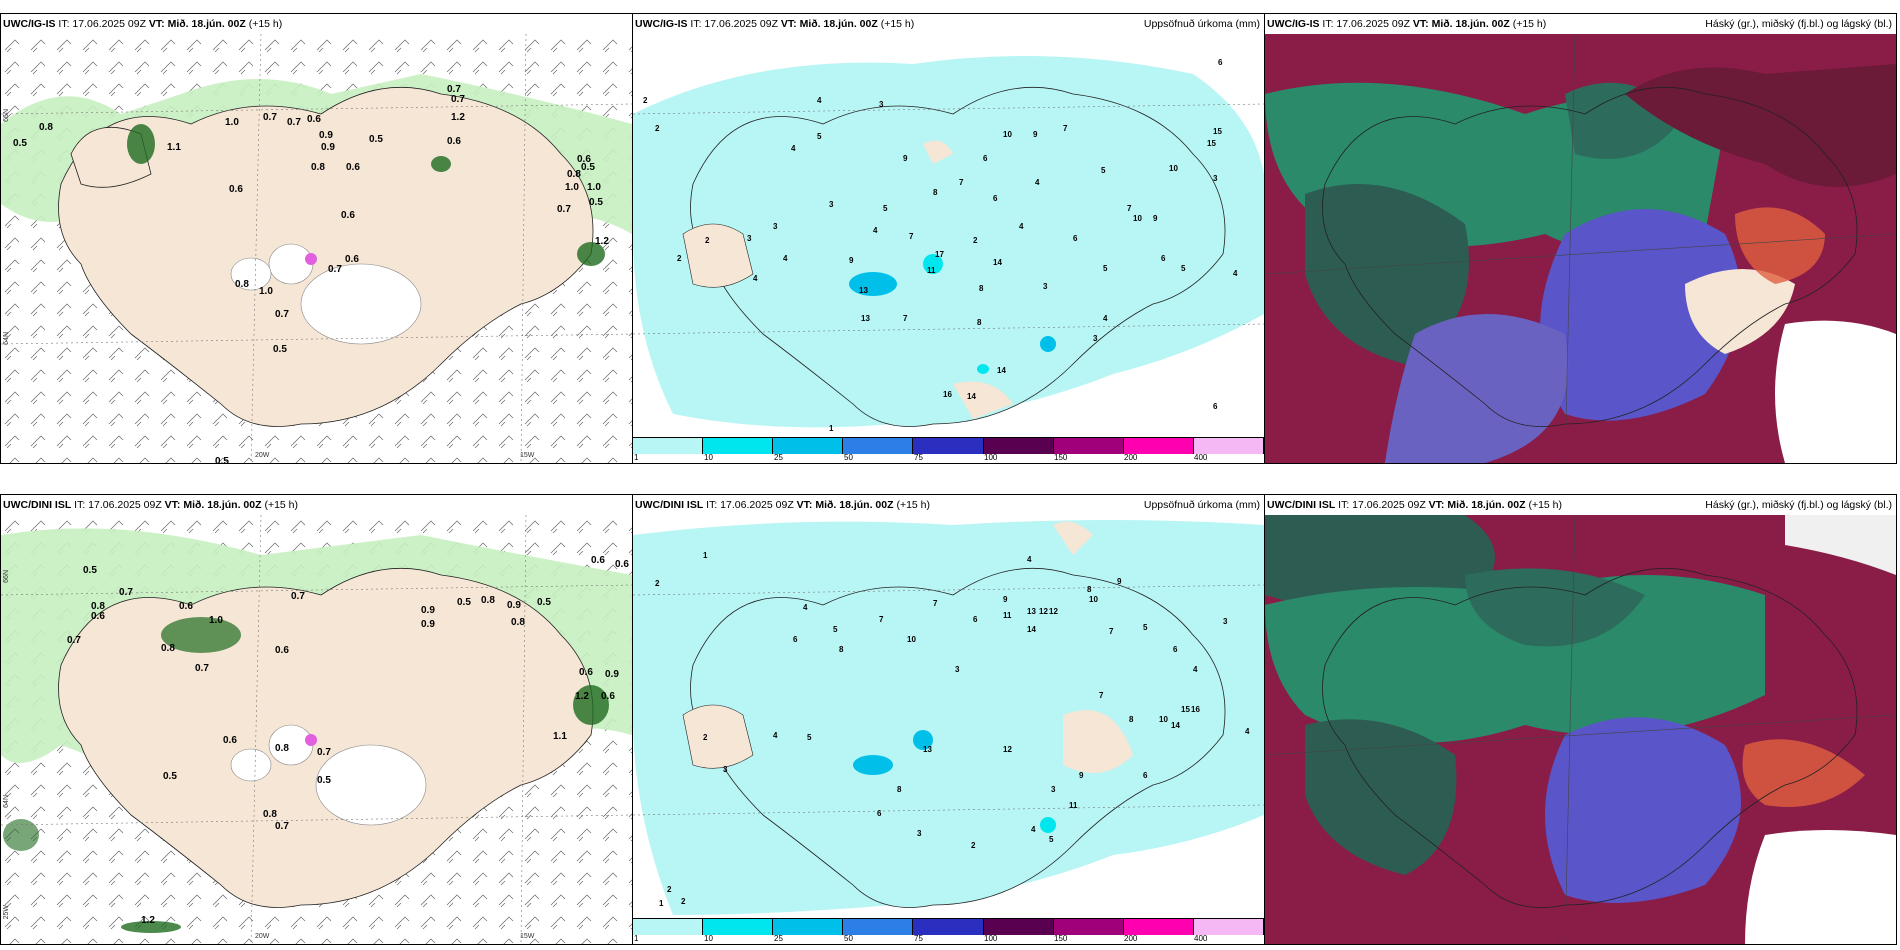 The height and width of the screenshot is (950, 1900). Describe the element at coordinates (863, 290) in the screenshot. I see `precip-value: 13` at that location.